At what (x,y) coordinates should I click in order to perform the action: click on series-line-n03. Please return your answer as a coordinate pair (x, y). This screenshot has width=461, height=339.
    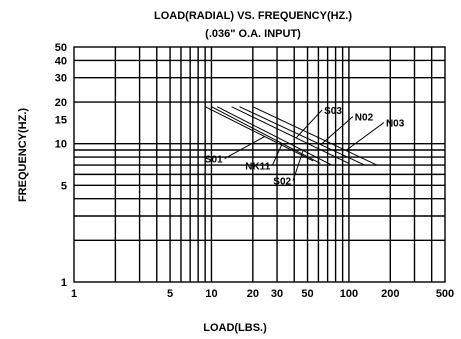
    Looking at the image, I should click on (315, 136).